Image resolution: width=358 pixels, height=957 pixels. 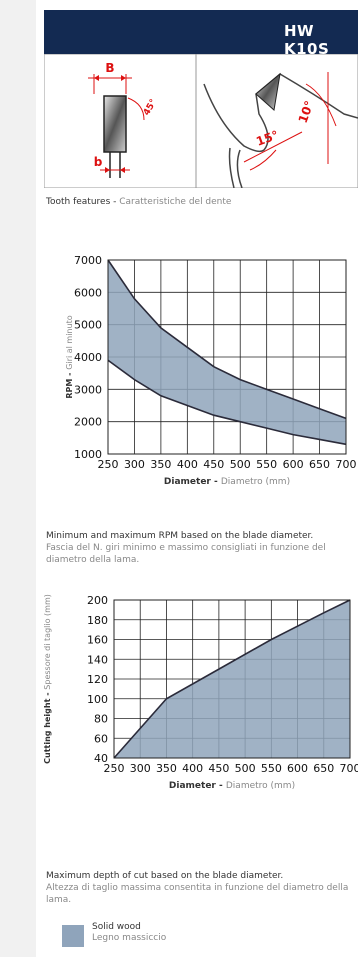 What do you see at coordinates (69, 342) in the screenshot?
I see `y-axis-label-it: Giri al minuto` at bounding box center [69, 342].